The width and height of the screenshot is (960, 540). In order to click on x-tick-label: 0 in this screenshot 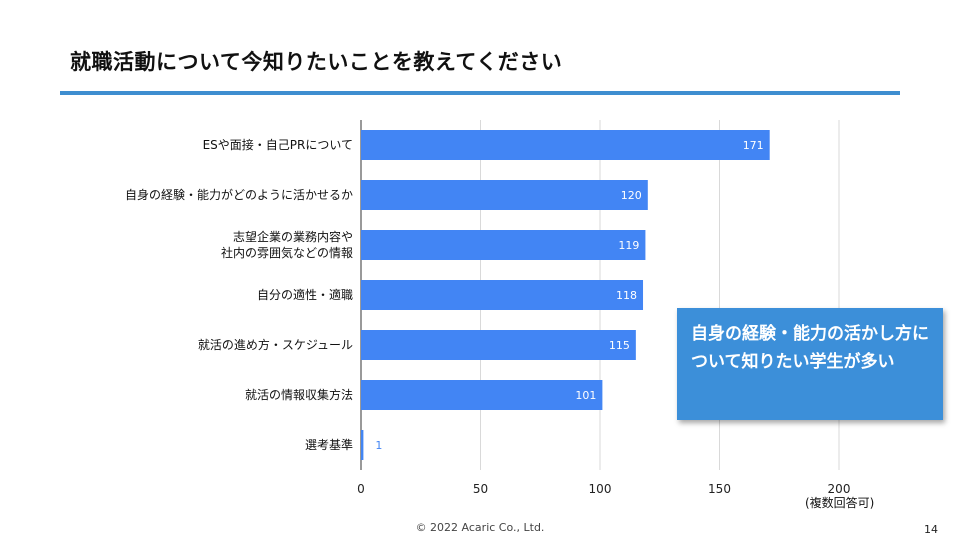, I will do `click(361, 489)`.